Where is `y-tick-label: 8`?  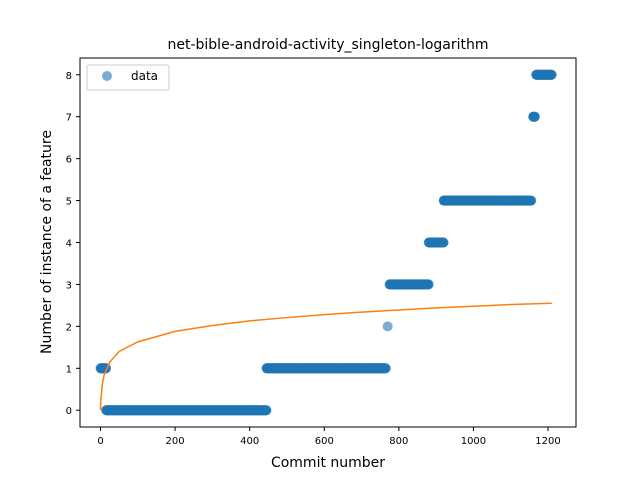
y-tick-label: 8 is located at coordinates (69, 76).